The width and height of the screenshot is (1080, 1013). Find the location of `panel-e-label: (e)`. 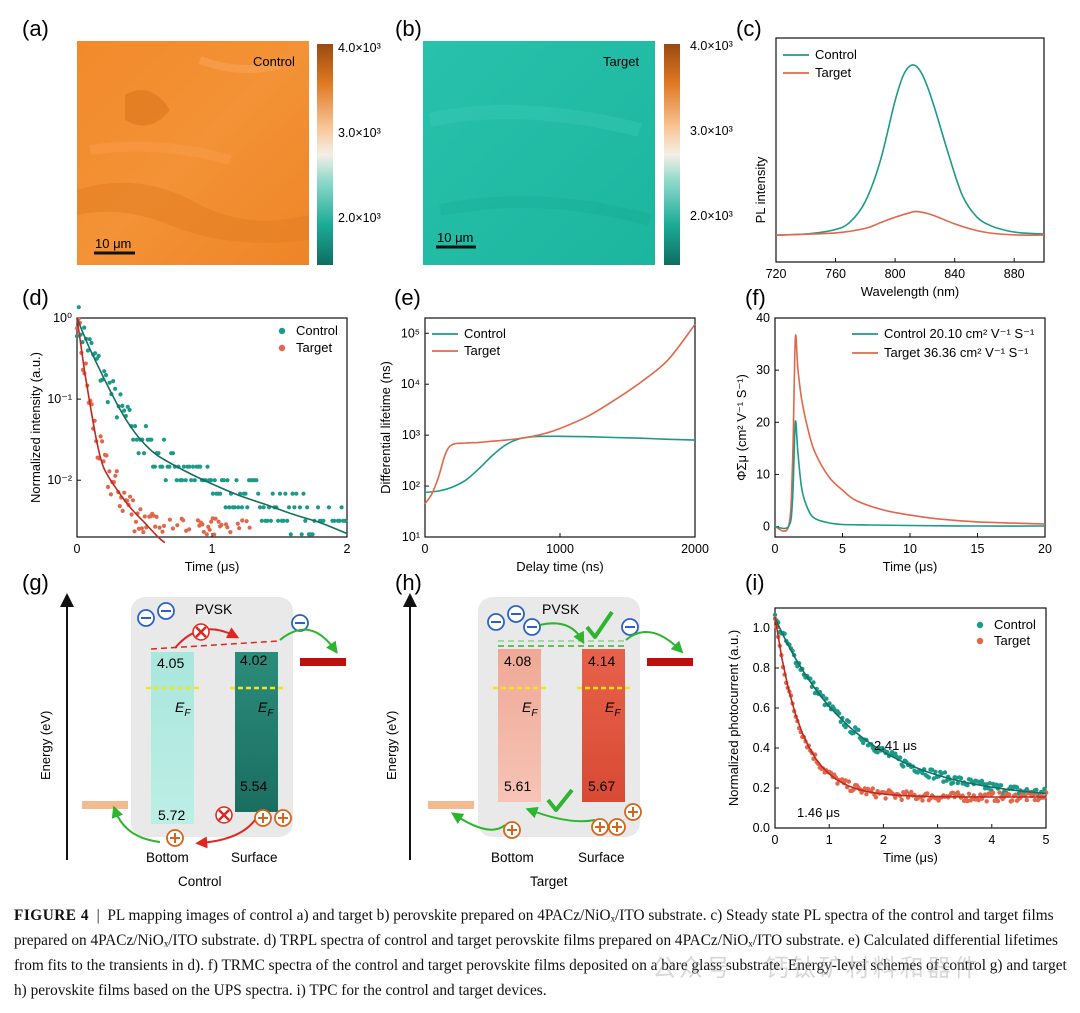

panel-e-label: (e) is located at coordinates (407, 297).